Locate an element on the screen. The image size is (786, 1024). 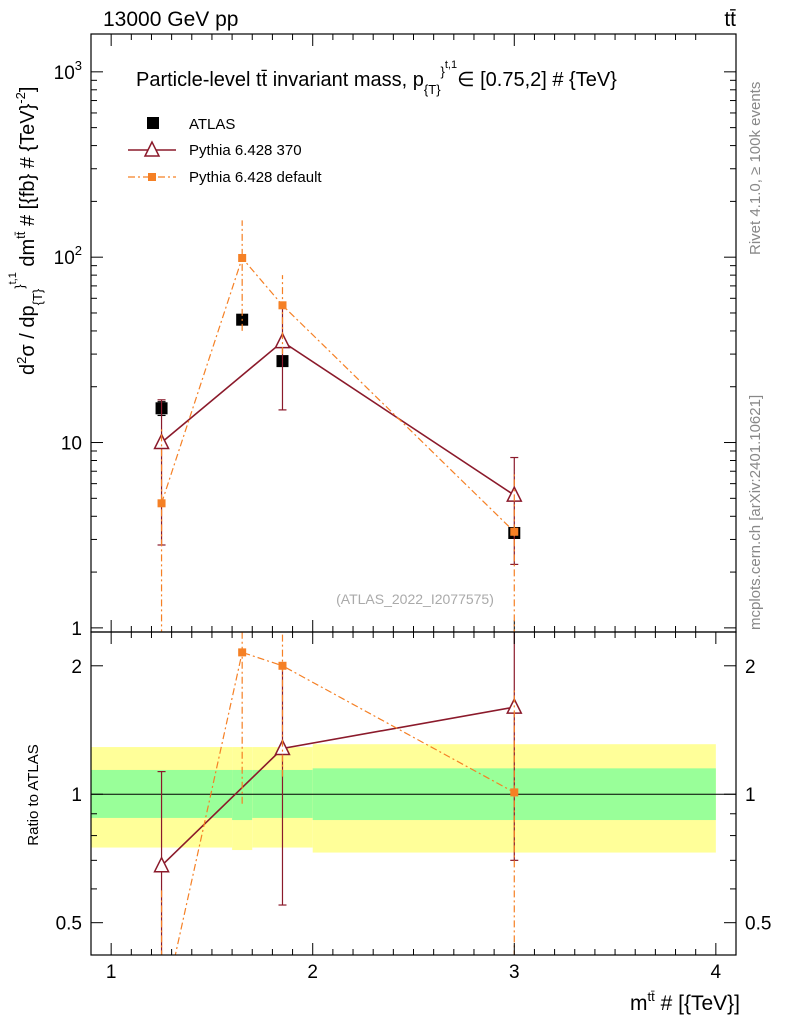
ratio-y-tick-label: 2 is located at coordinates (76, 667).